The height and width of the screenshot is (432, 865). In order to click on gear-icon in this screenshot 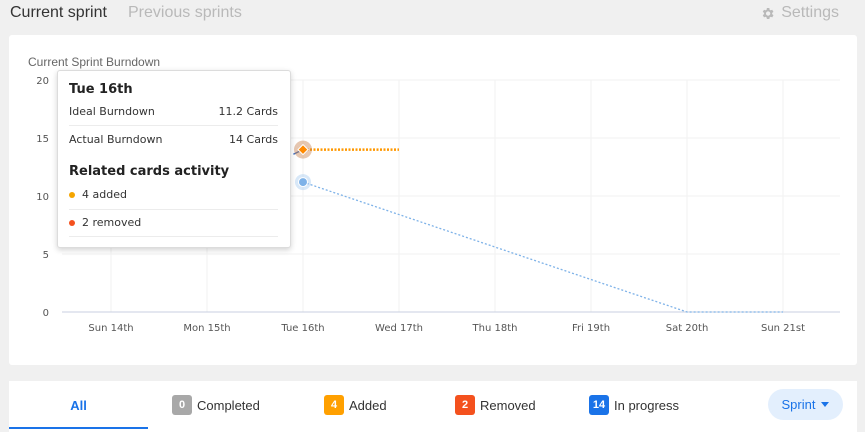, I will do `click(768, 13)`.